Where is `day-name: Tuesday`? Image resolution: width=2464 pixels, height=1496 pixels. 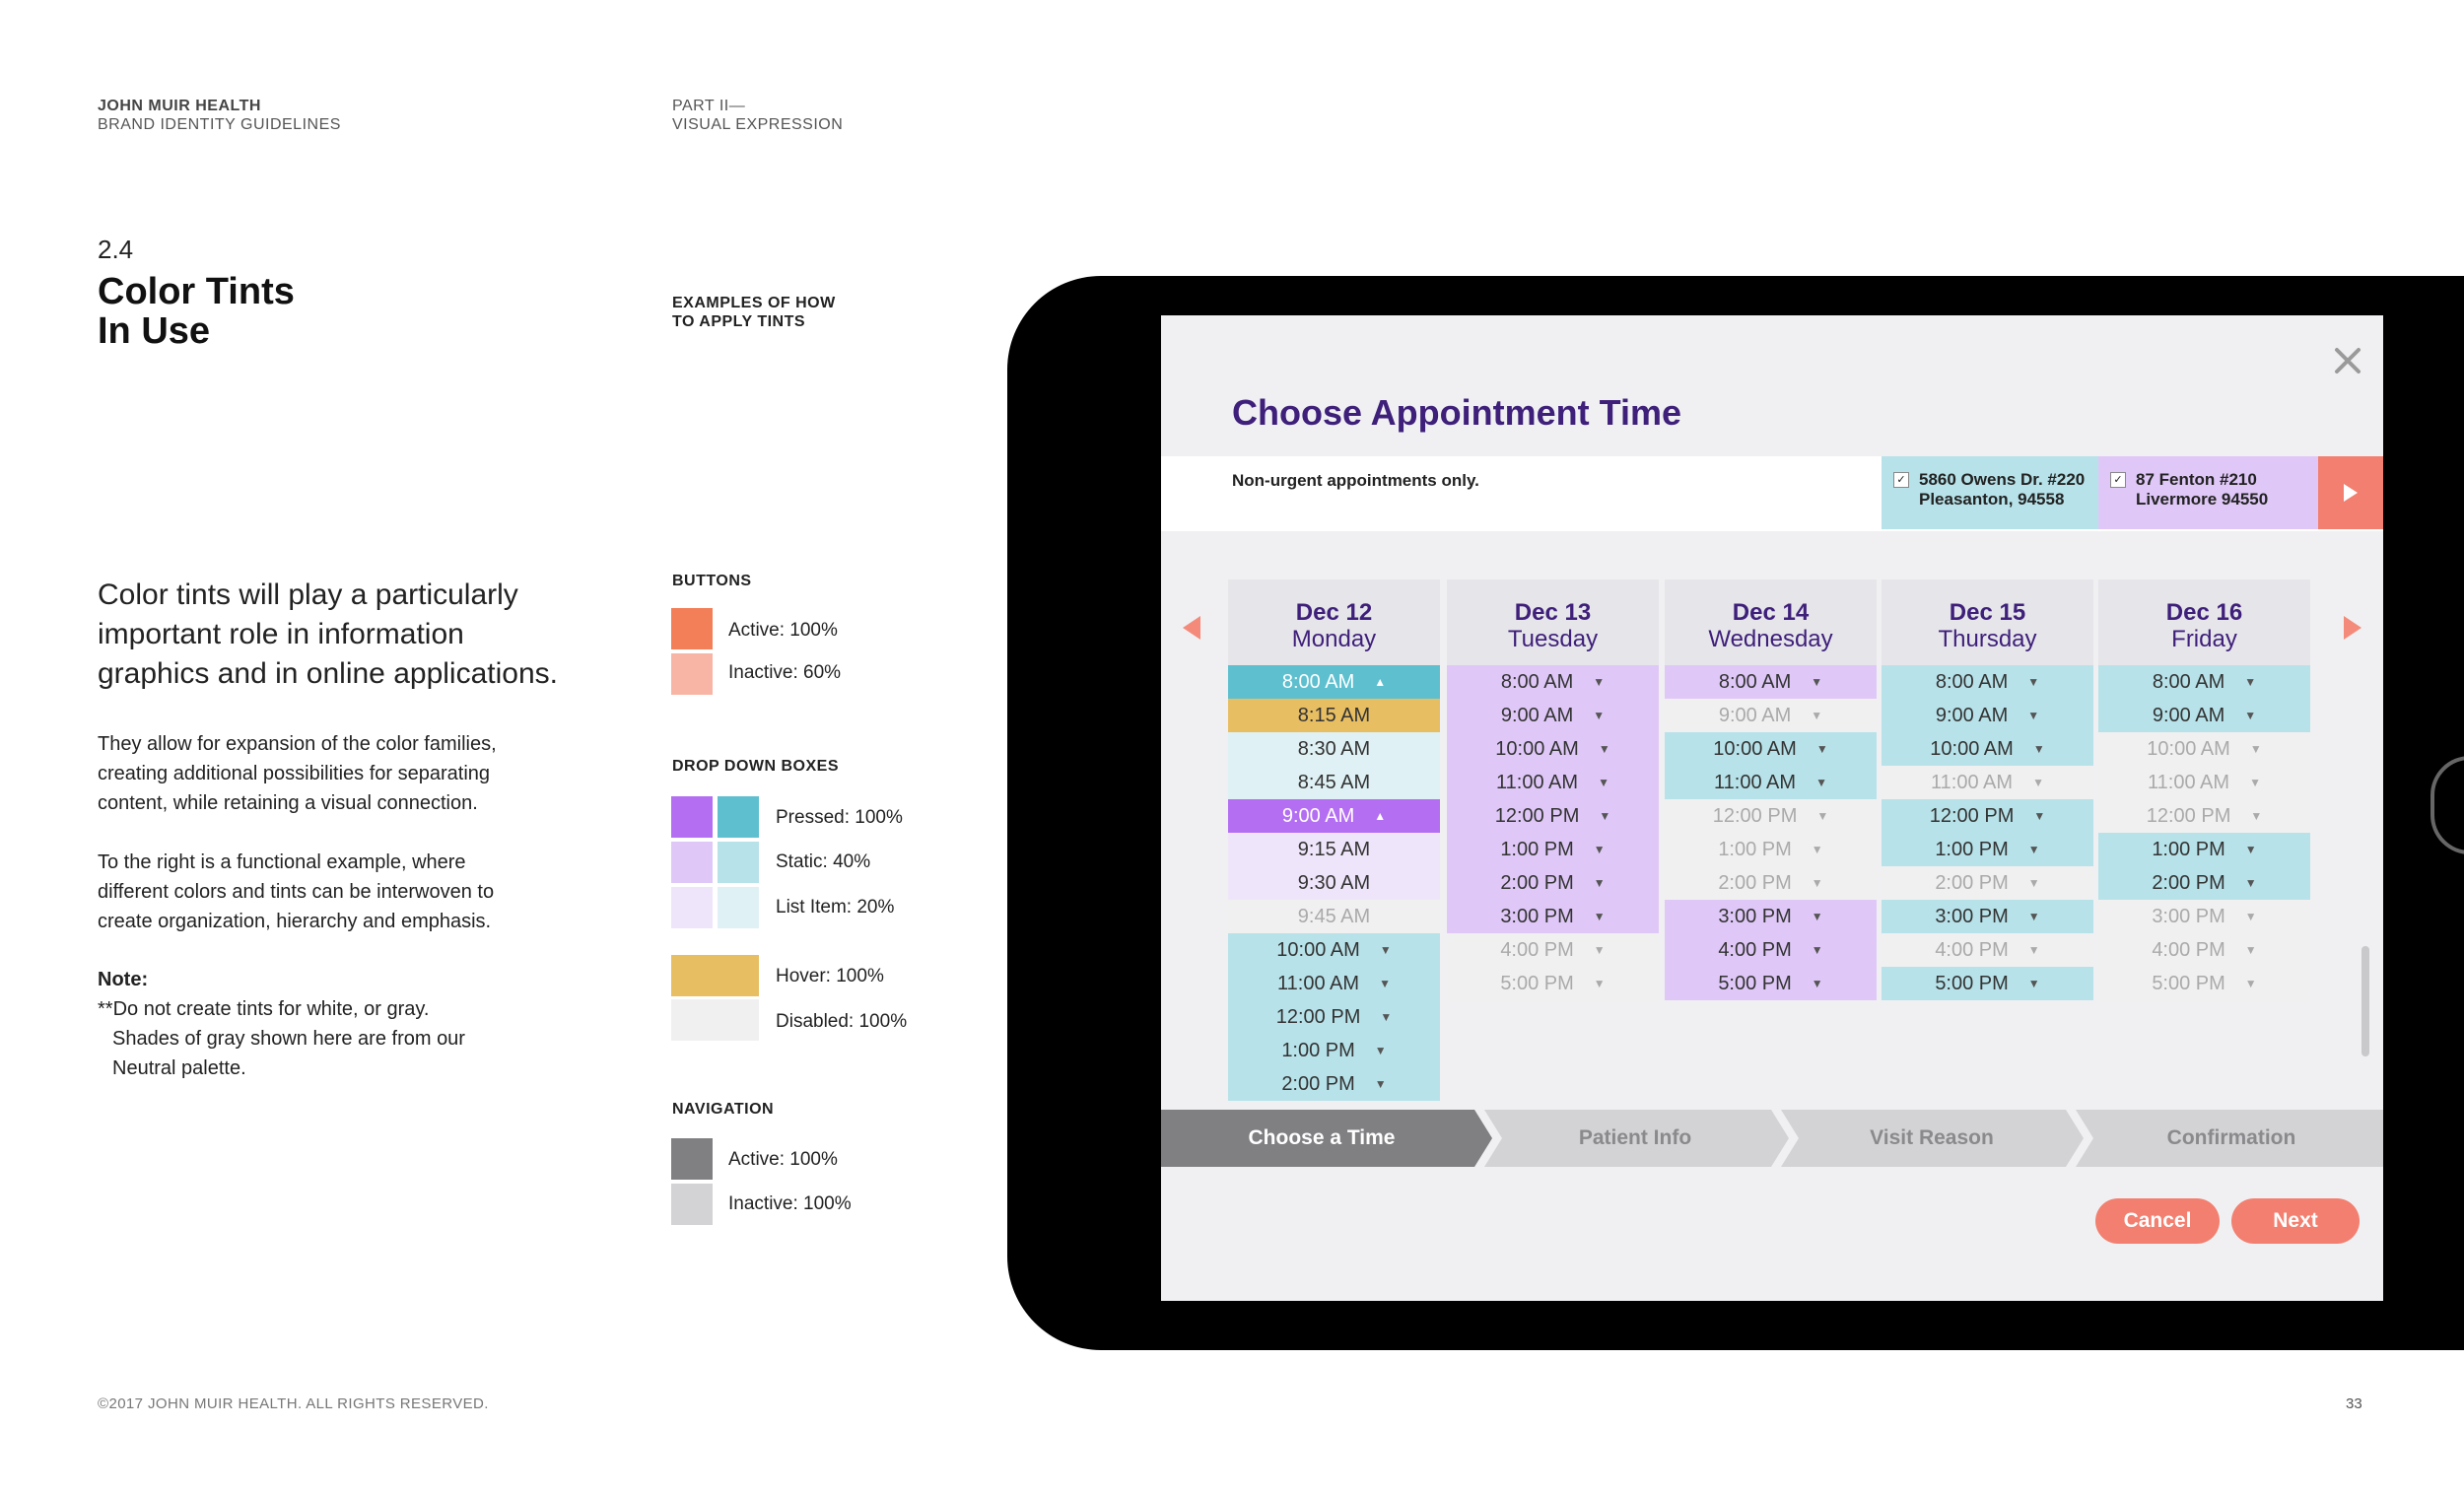 day-name: Tuesday is located at coordinates (1553, 639).